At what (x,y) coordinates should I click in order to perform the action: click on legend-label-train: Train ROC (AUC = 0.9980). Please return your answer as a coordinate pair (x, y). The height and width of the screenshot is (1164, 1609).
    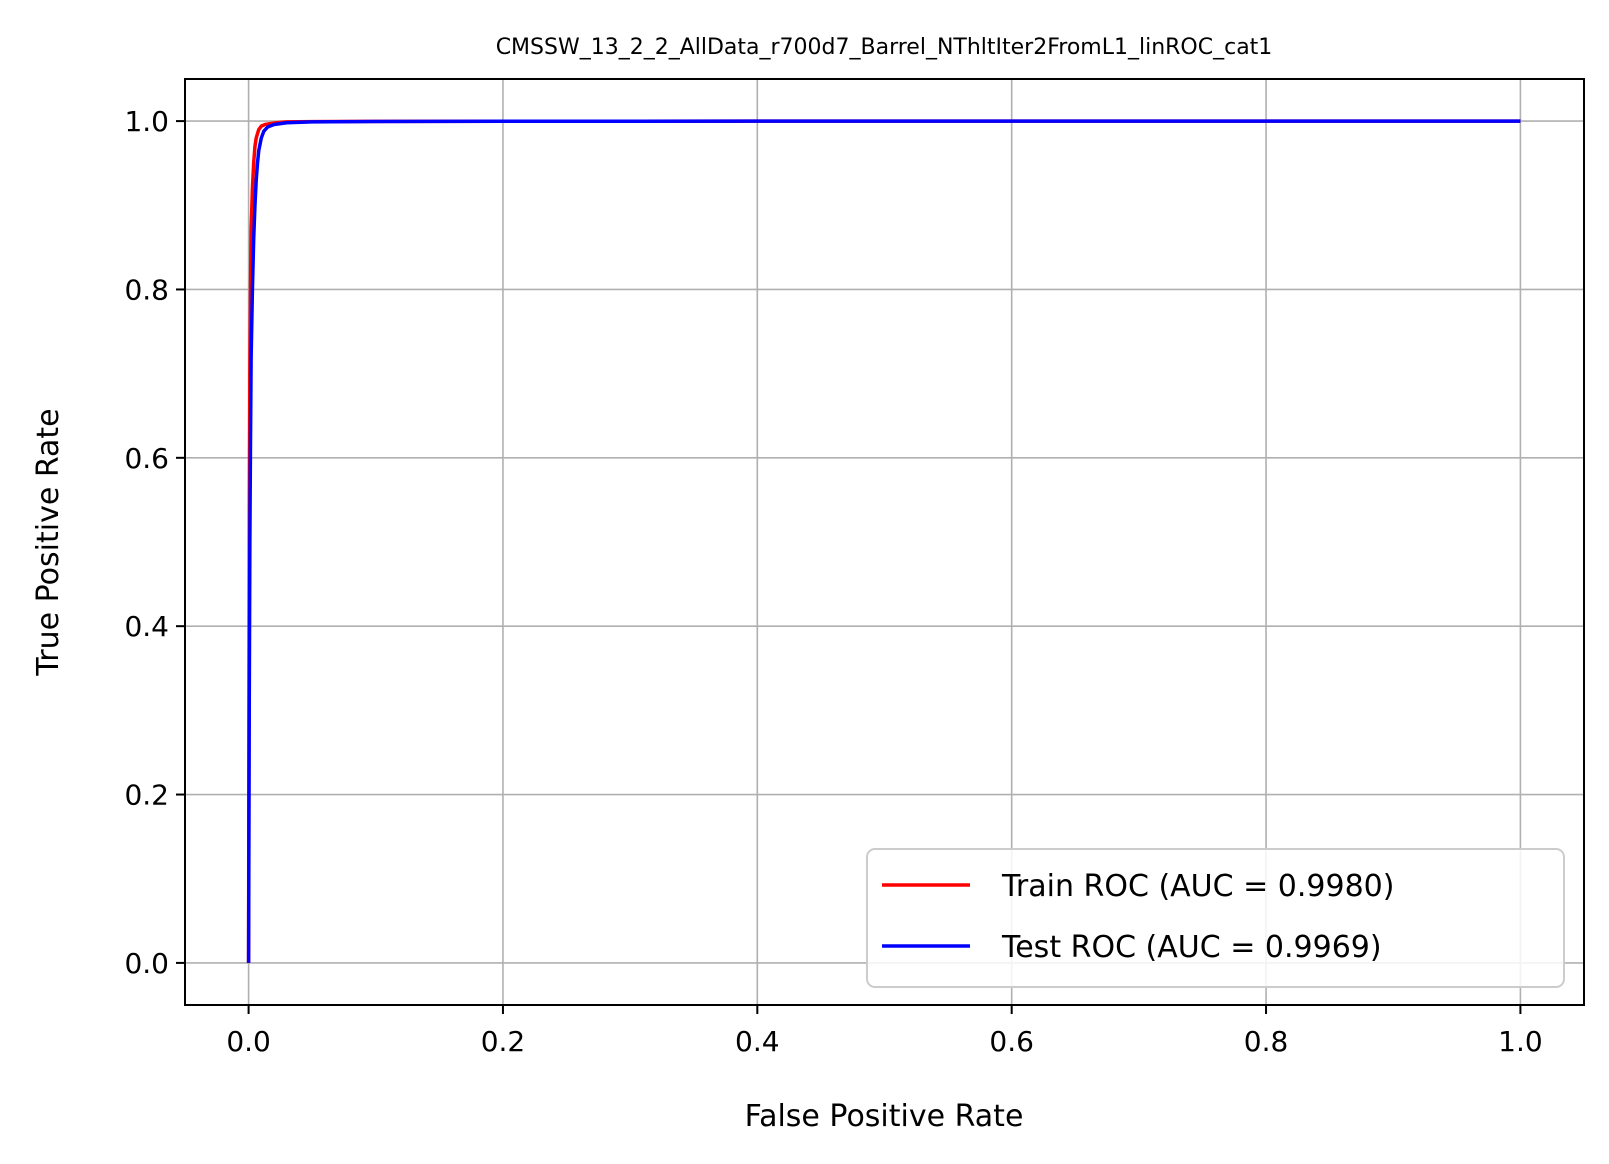
    Looking at the image, I should click on (1197, 886).